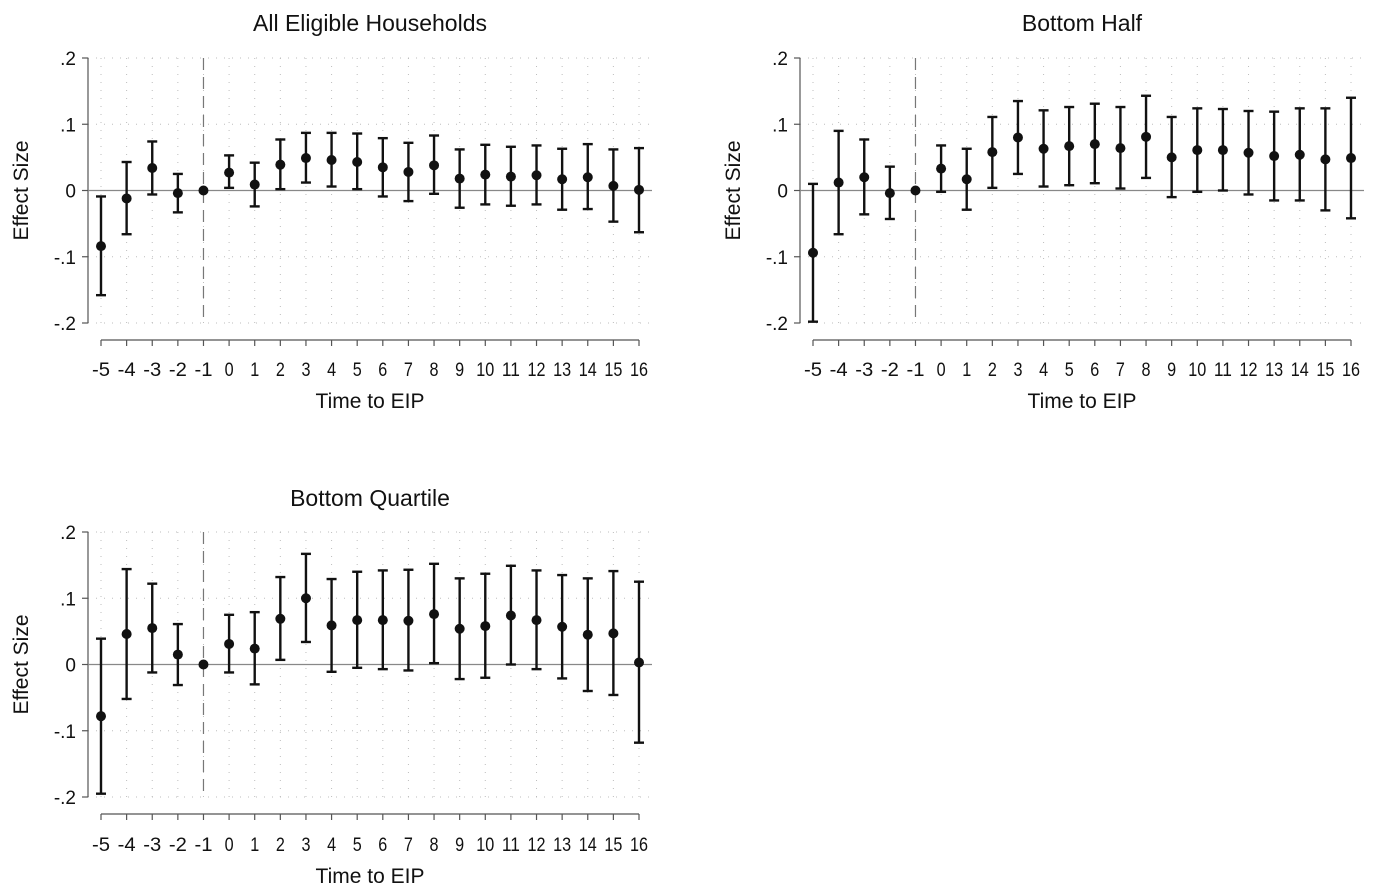 The image size is (1374, 885). What do you see at coordinates (1043, 370) in the screenshot?
I see `x-tick-label: 4` at bounding box center [1043, 370].